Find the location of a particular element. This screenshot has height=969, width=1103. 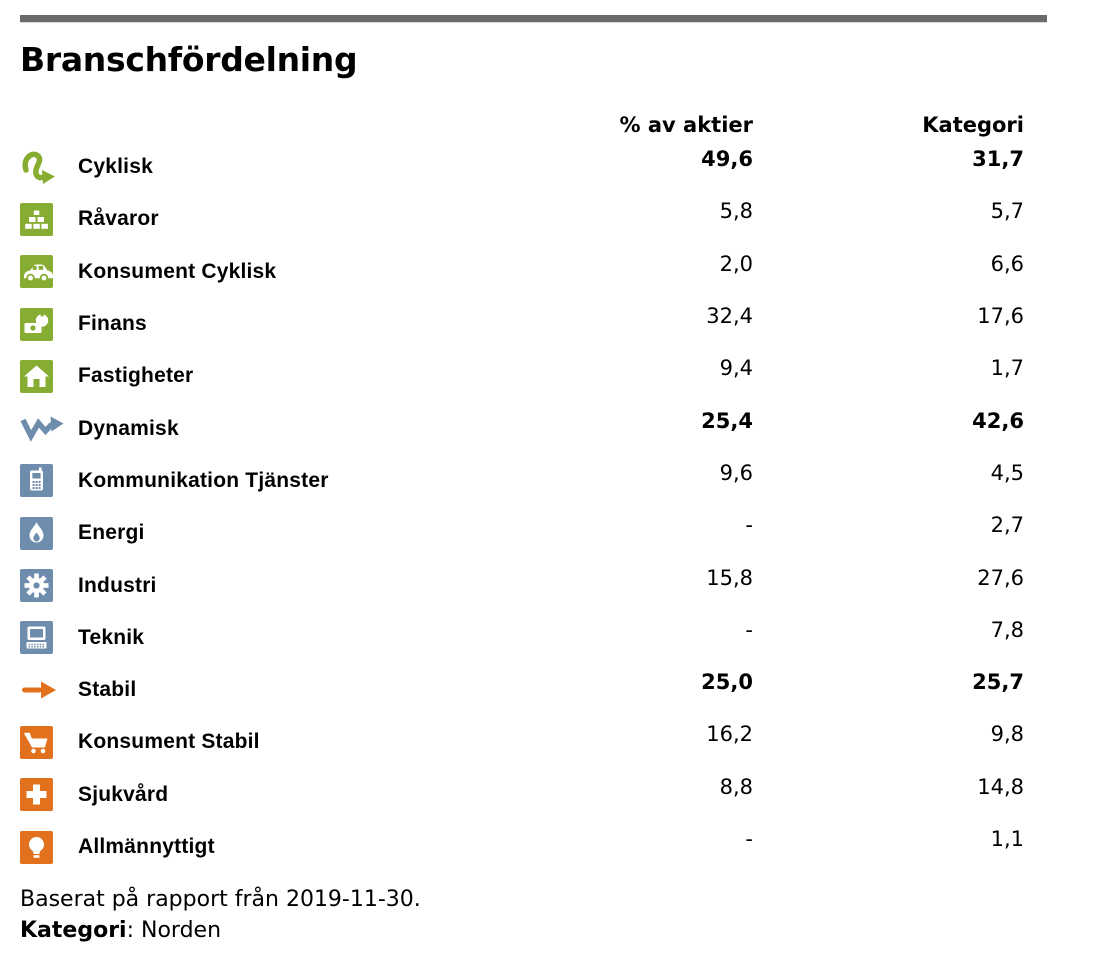

category-value: 4,5 is located at coordinates (1007, 472).